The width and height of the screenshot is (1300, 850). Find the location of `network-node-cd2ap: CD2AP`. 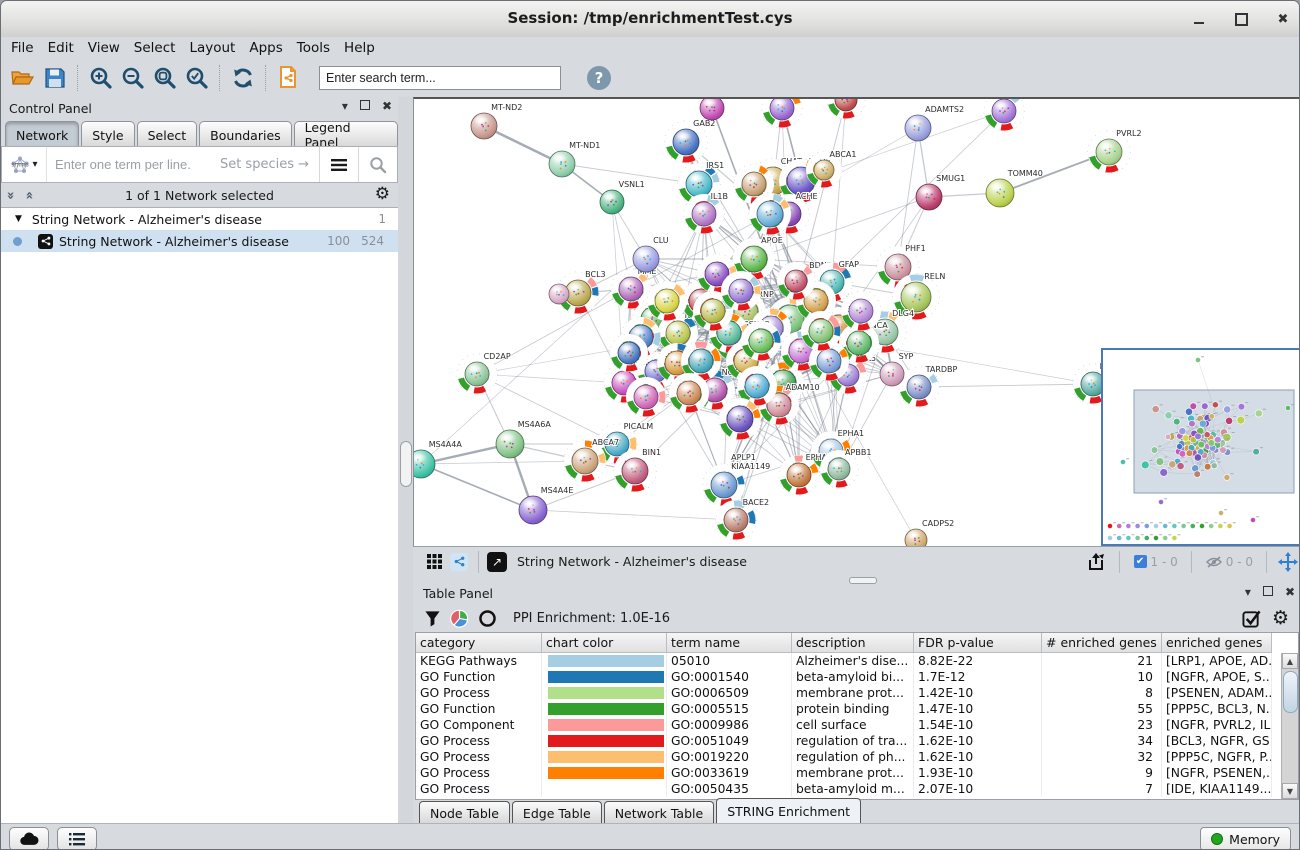

network-node-cd2ap: CD2AP is located at coordinates (484, 373).